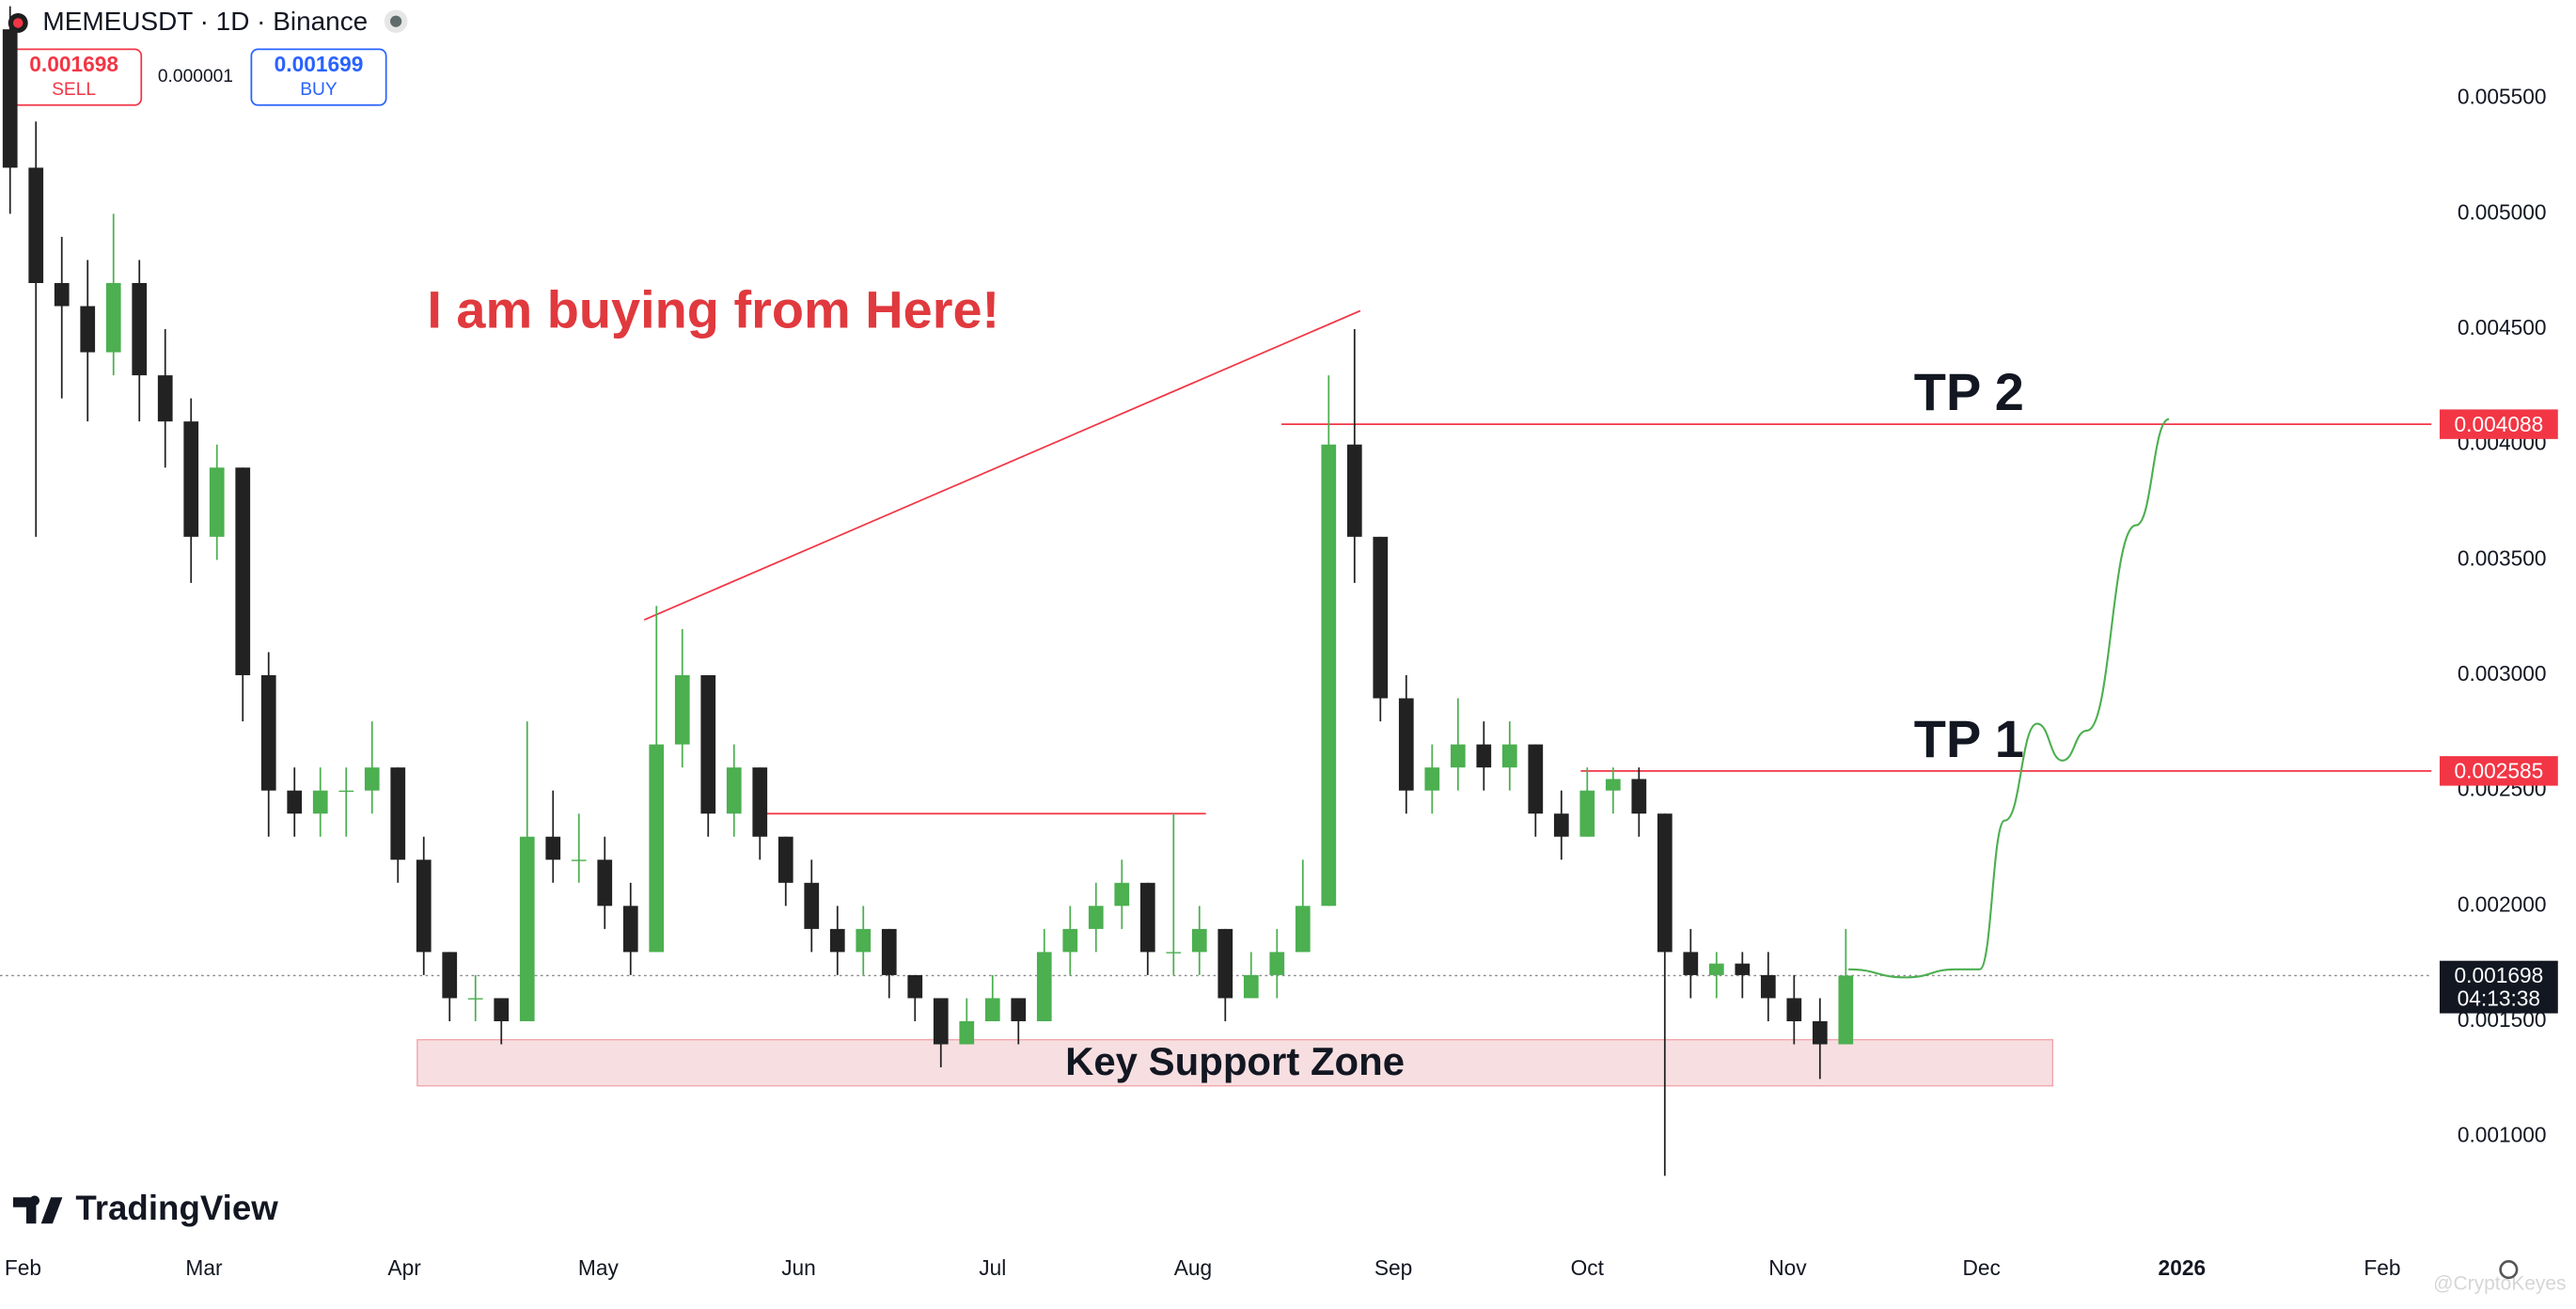 The image size is (2576, 1309). What do you see at coordinates (18, 23) in the screenshot?
I see `symbol-icon-dot` at bounding box center [18, 23].